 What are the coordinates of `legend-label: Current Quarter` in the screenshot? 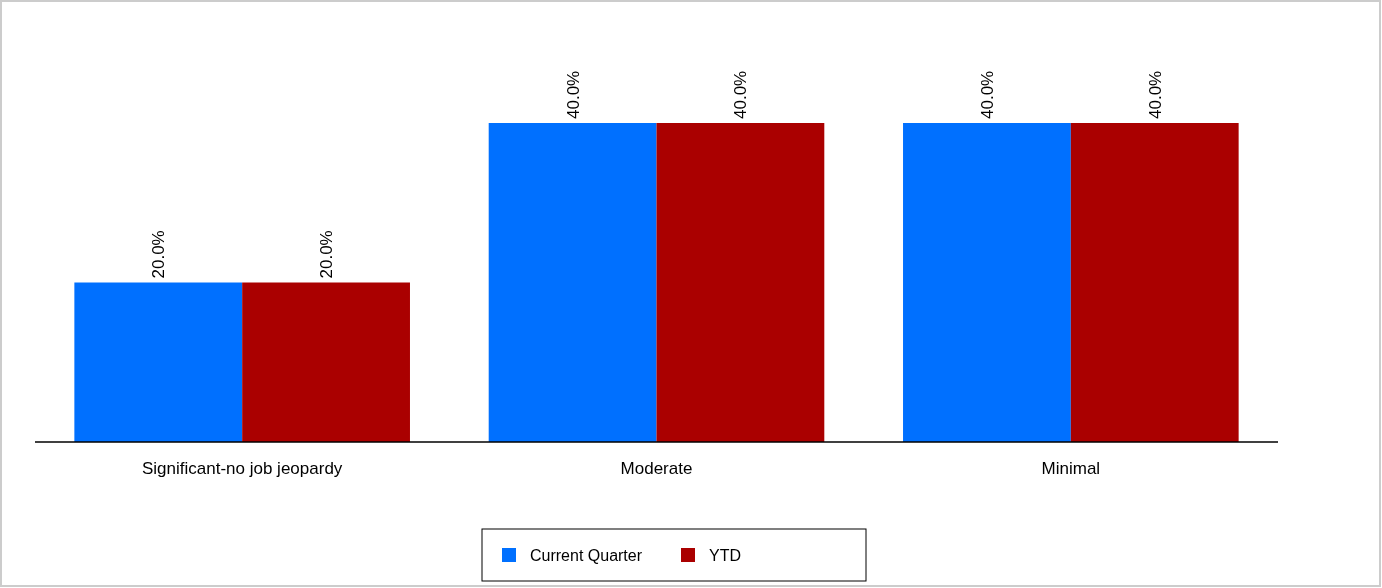 It's located at (586, 555).